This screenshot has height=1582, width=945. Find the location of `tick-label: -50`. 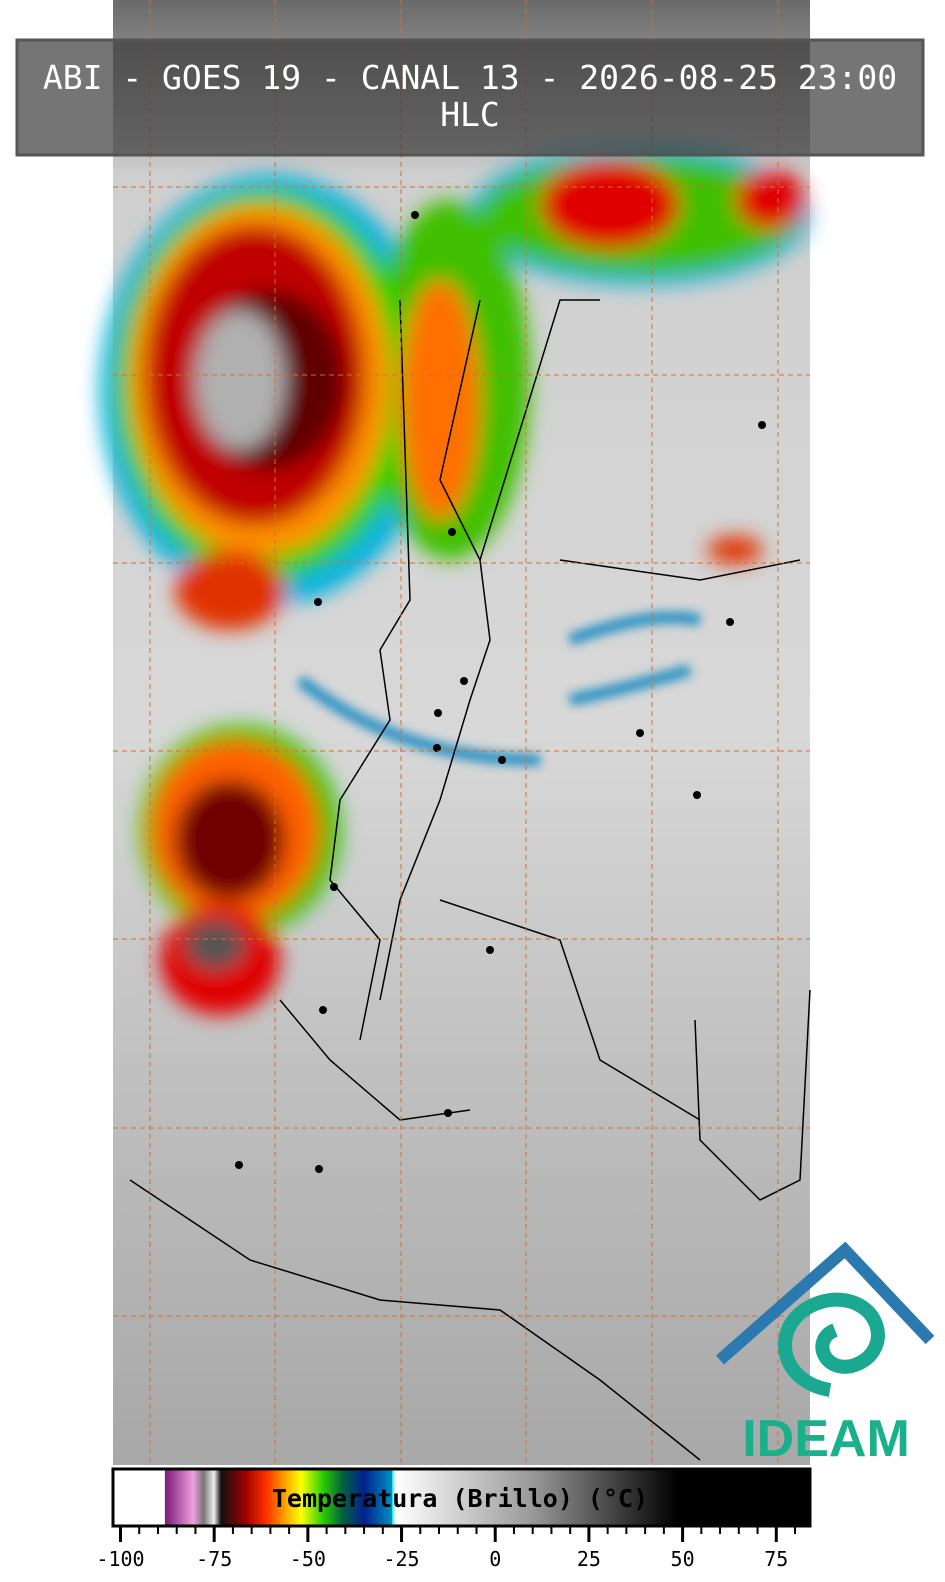

tick-label: -50 is located at coordinates (308, 1559).